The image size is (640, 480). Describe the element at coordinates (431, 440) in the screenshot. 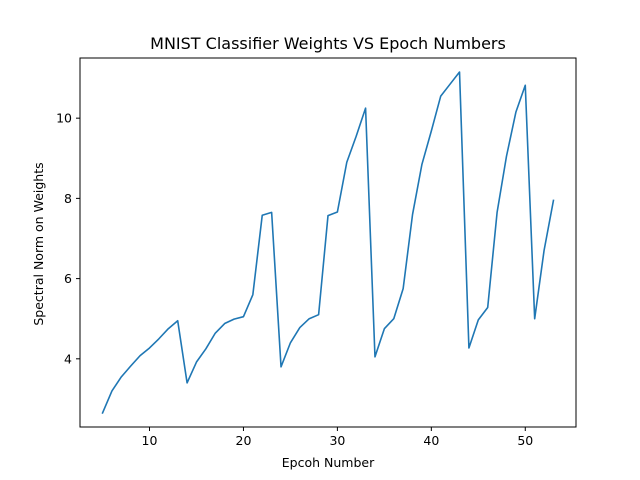

I see `x-tick-label: 40` at that location.